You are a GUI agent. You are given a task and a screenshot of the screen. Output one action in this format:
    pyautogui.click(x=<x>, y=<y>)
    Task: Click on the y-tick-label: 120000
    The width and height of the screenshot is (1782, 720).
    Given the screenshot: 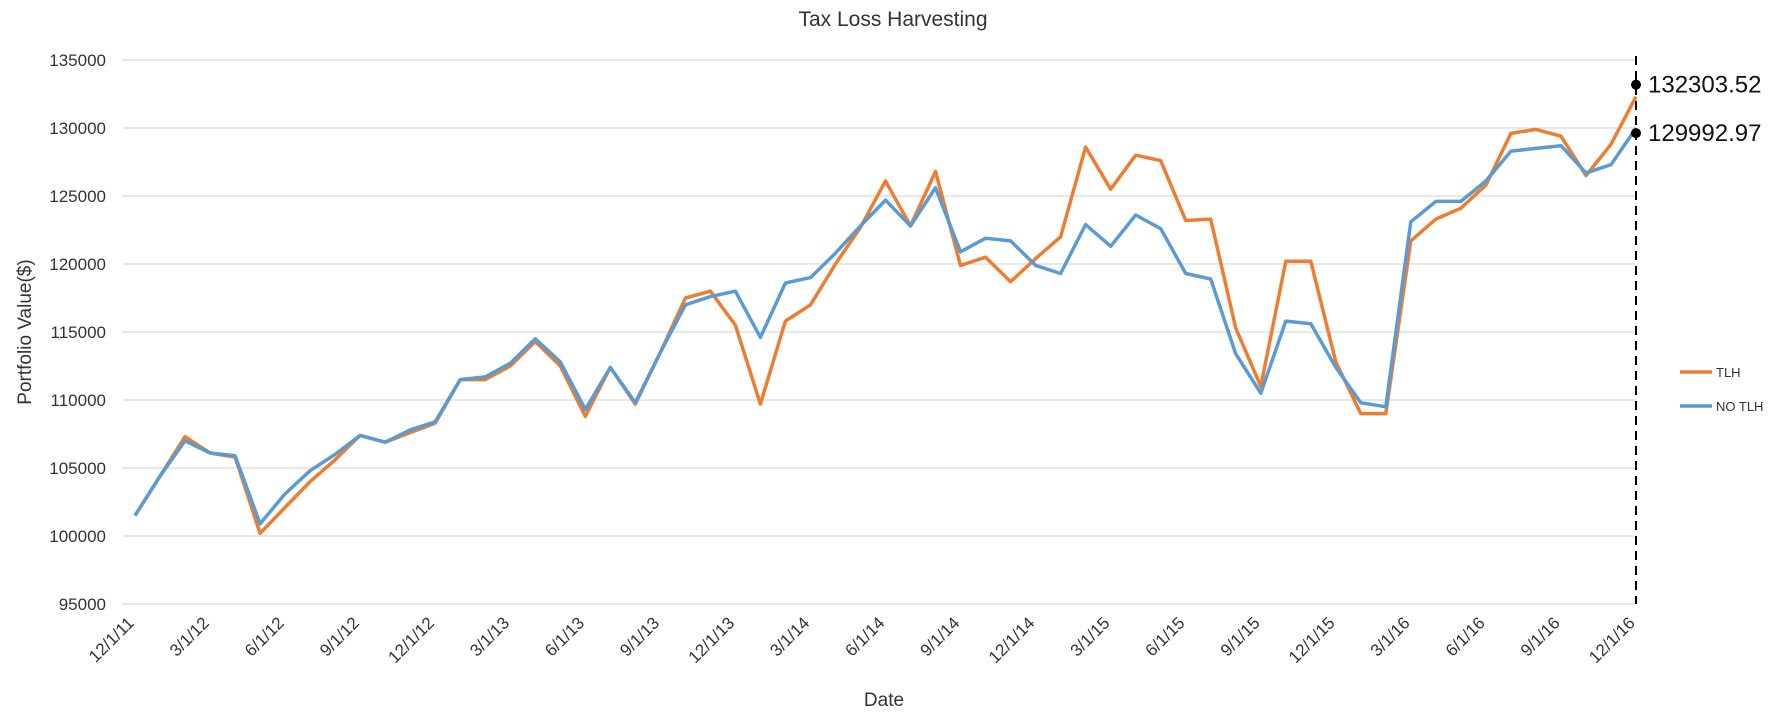 What is the action you would take?
    pyautogui.click(x=77, y=264)
    